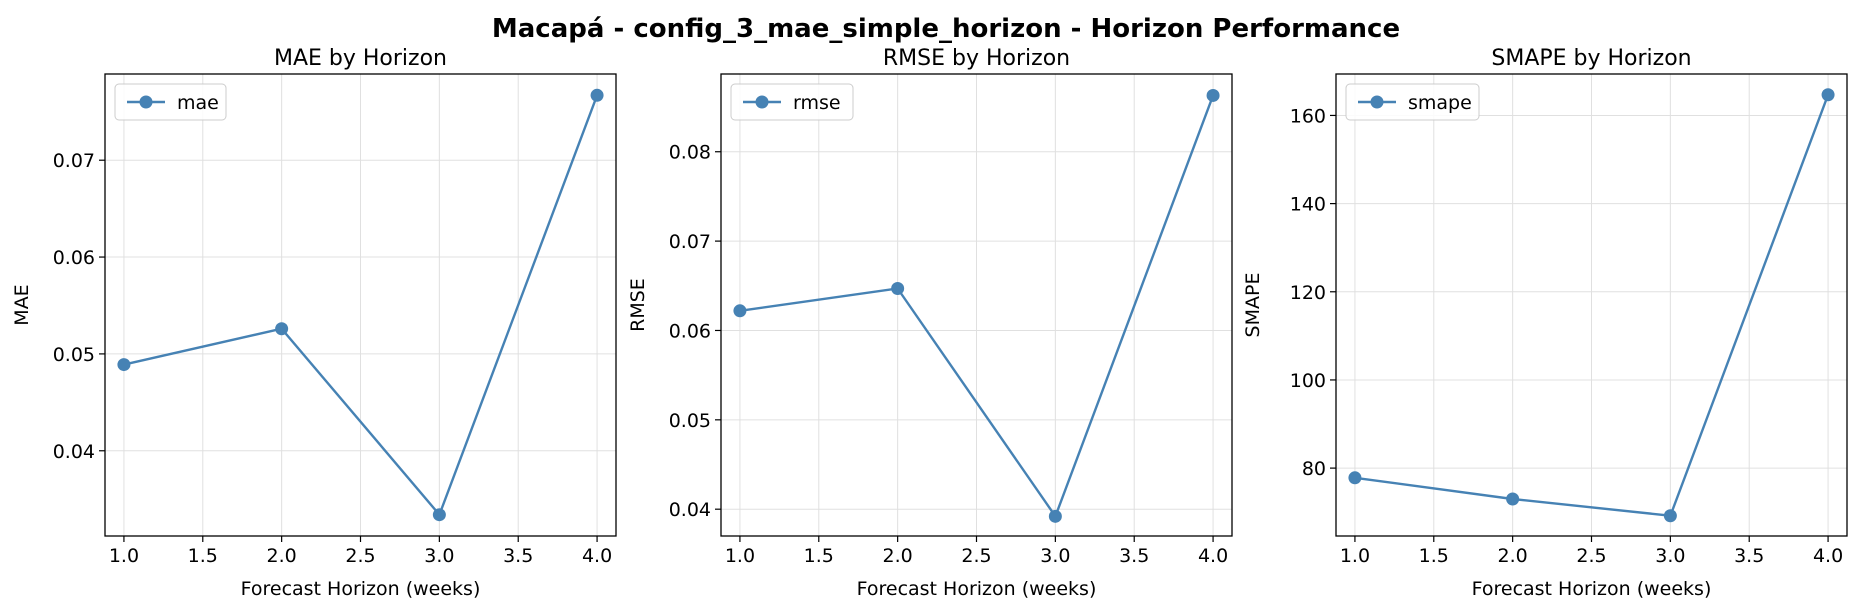 The height and width of the screenshot is (614, 1863). What do you see at coordinates (1308, 293) in the screenshot?
I see `y-tick-label: 120` at bounding box center [1308, 293].